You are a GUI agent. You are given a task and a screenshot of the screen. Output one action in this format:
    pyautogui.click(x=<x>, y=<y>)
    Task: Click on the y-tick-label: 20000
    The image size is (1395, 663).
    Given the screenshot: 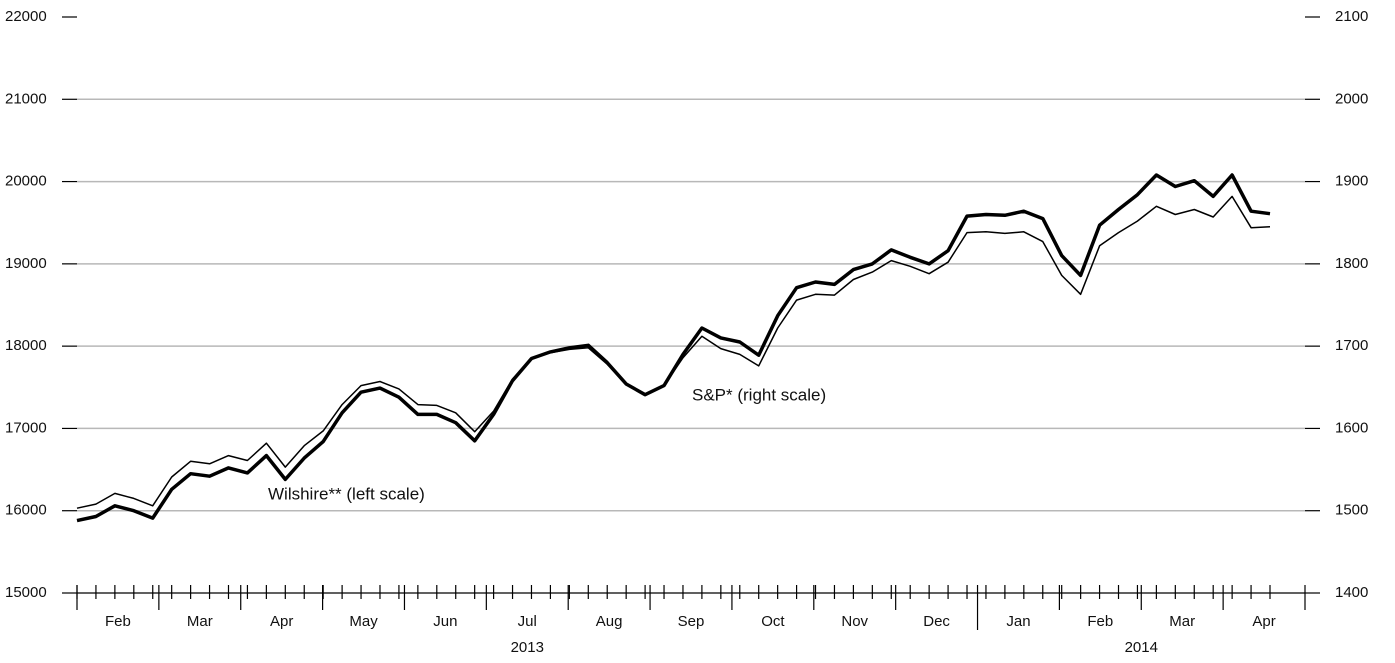 What is the action you would take?
    pyautogui.click(x=26, y=181)
    